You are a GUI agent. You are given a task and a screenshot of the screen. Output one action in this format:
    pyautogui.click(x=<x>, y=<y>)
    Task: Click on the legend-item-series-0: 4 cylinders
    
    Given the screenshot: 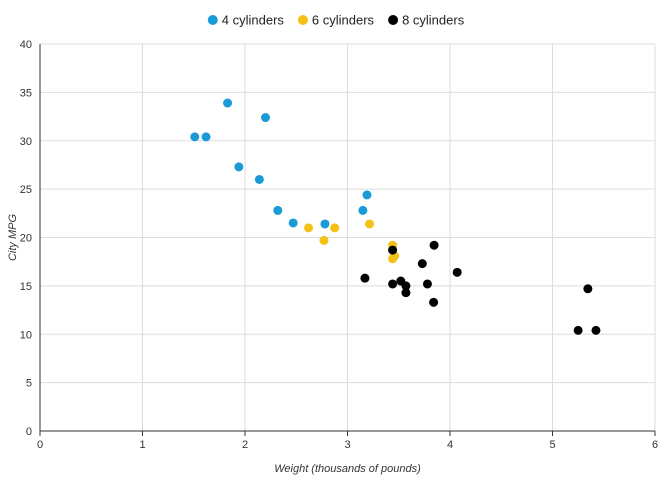 What is the action you would take?
    pyautogui.click(x=246, y=20)
    